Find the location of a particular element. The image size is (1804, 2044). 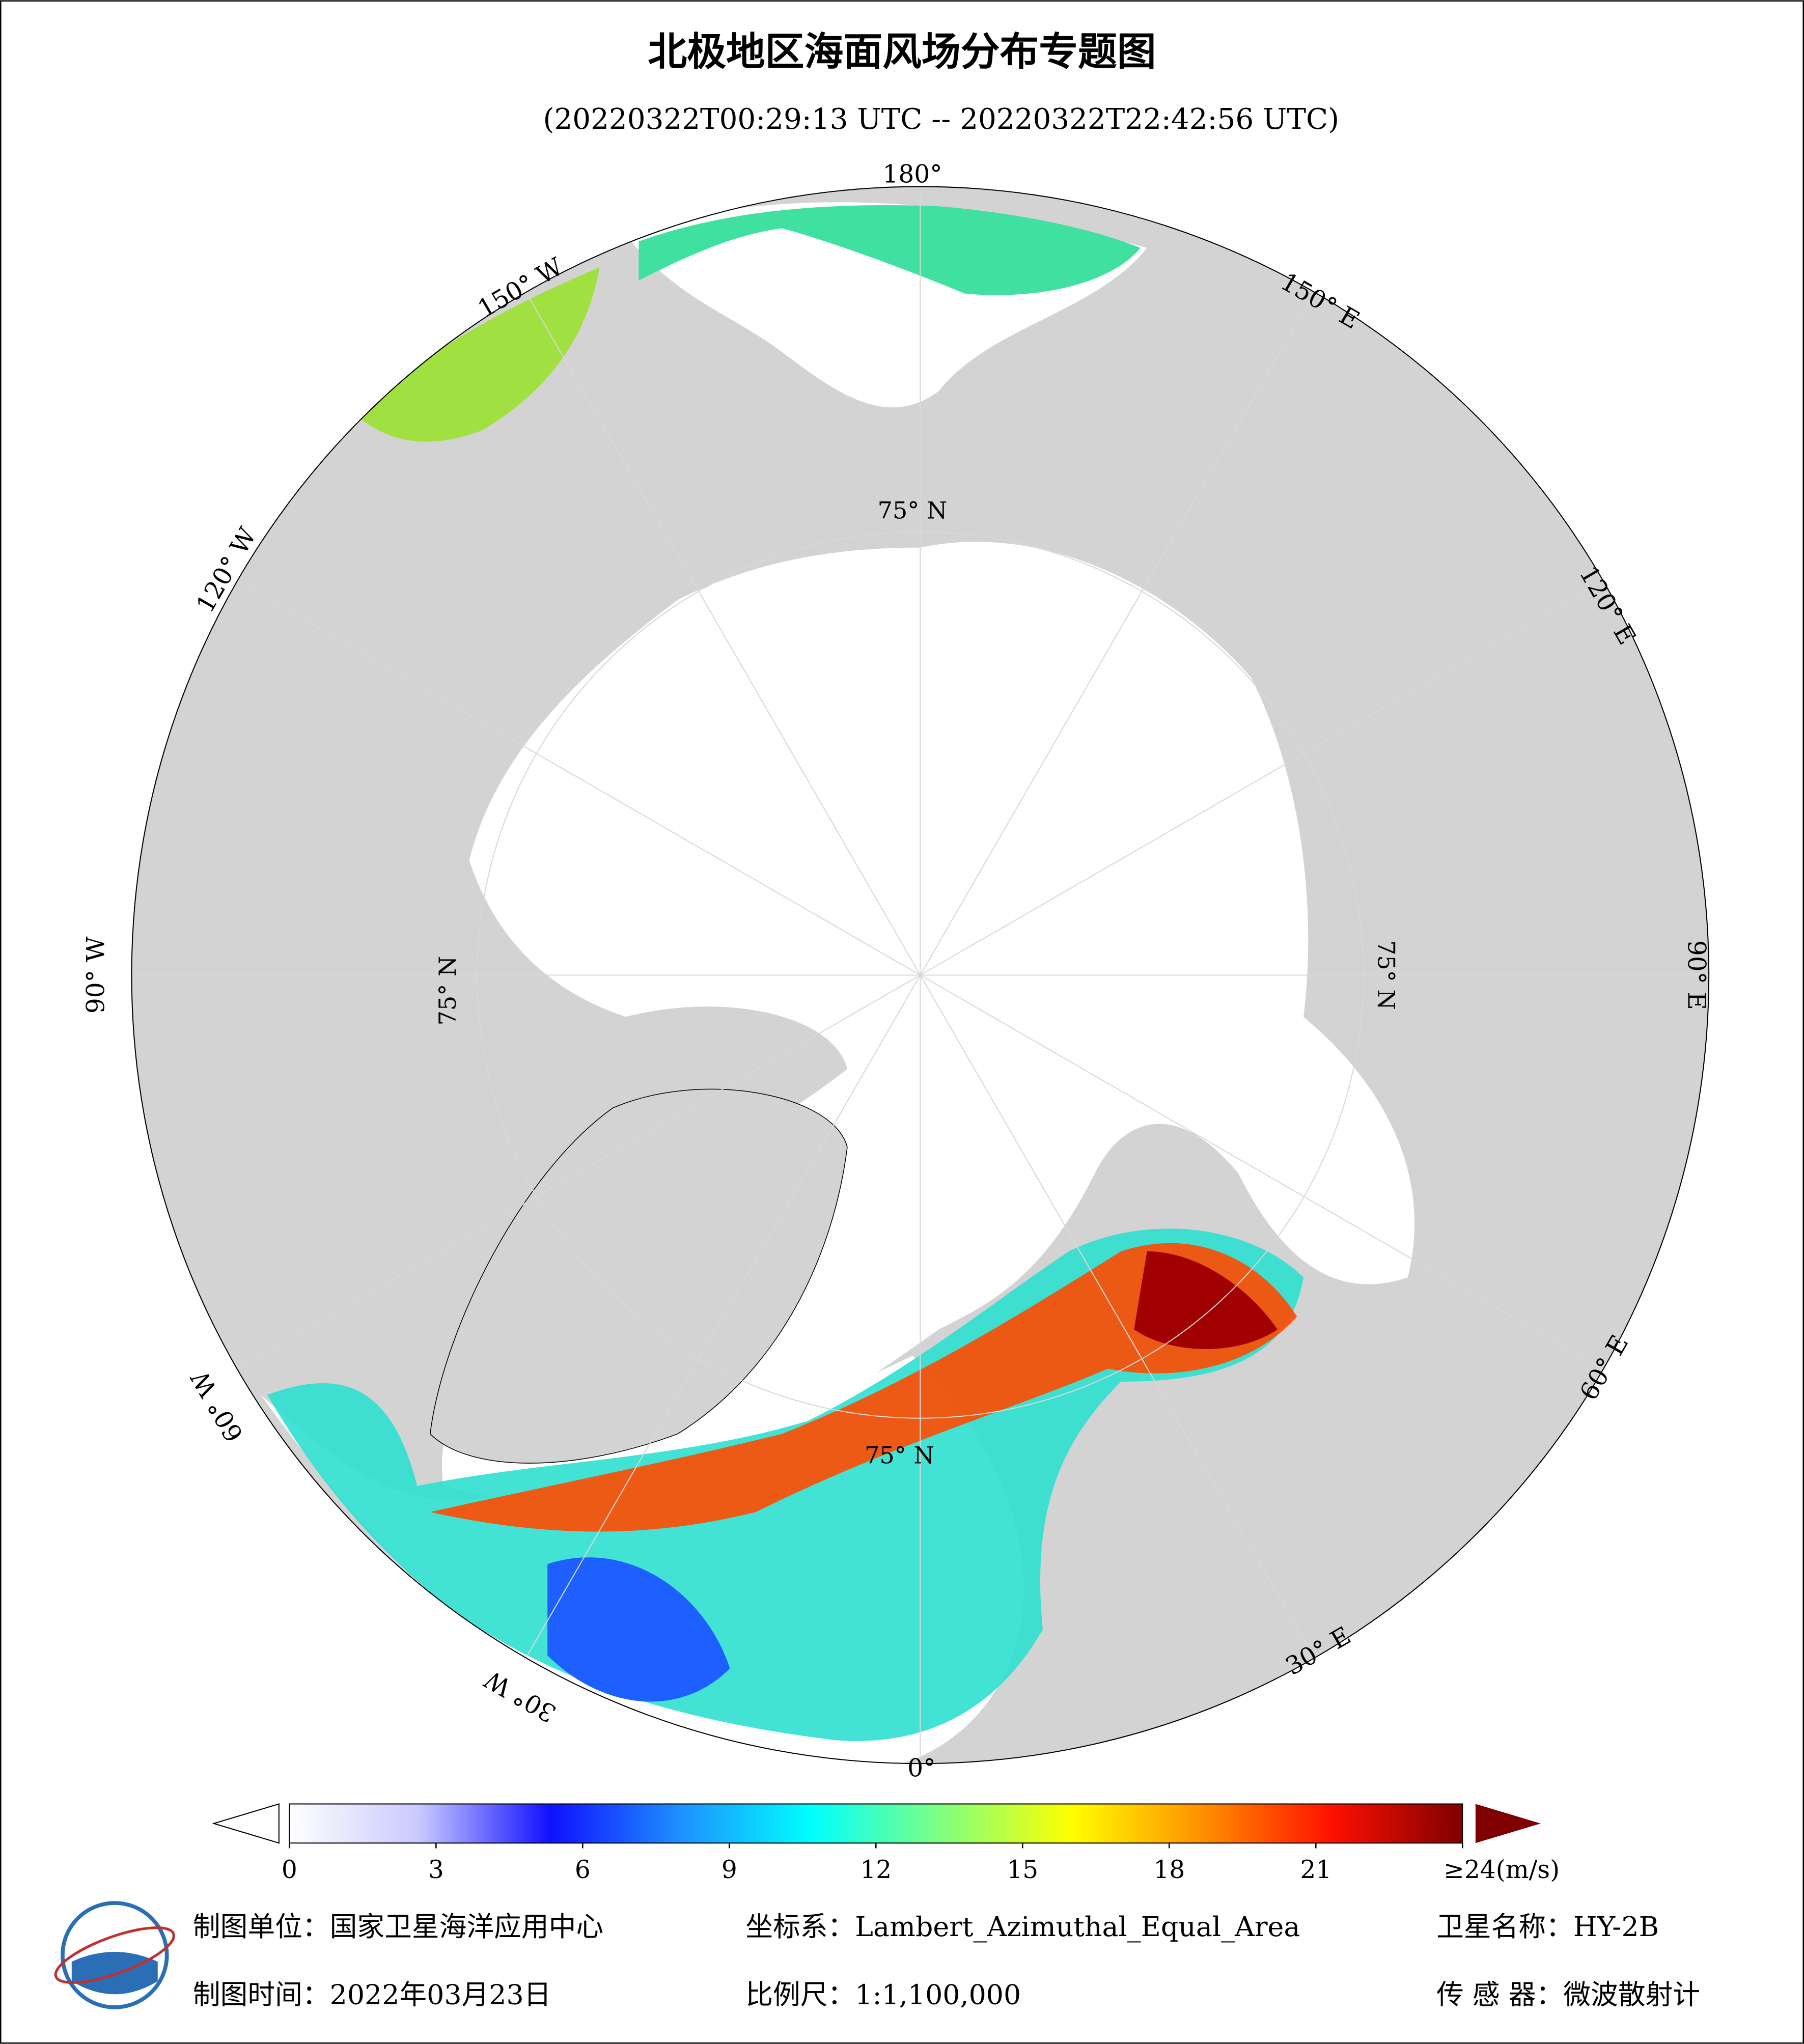

footer-scale: 比例尺：1:1,100,000 is located at coordinates (883, 1994).